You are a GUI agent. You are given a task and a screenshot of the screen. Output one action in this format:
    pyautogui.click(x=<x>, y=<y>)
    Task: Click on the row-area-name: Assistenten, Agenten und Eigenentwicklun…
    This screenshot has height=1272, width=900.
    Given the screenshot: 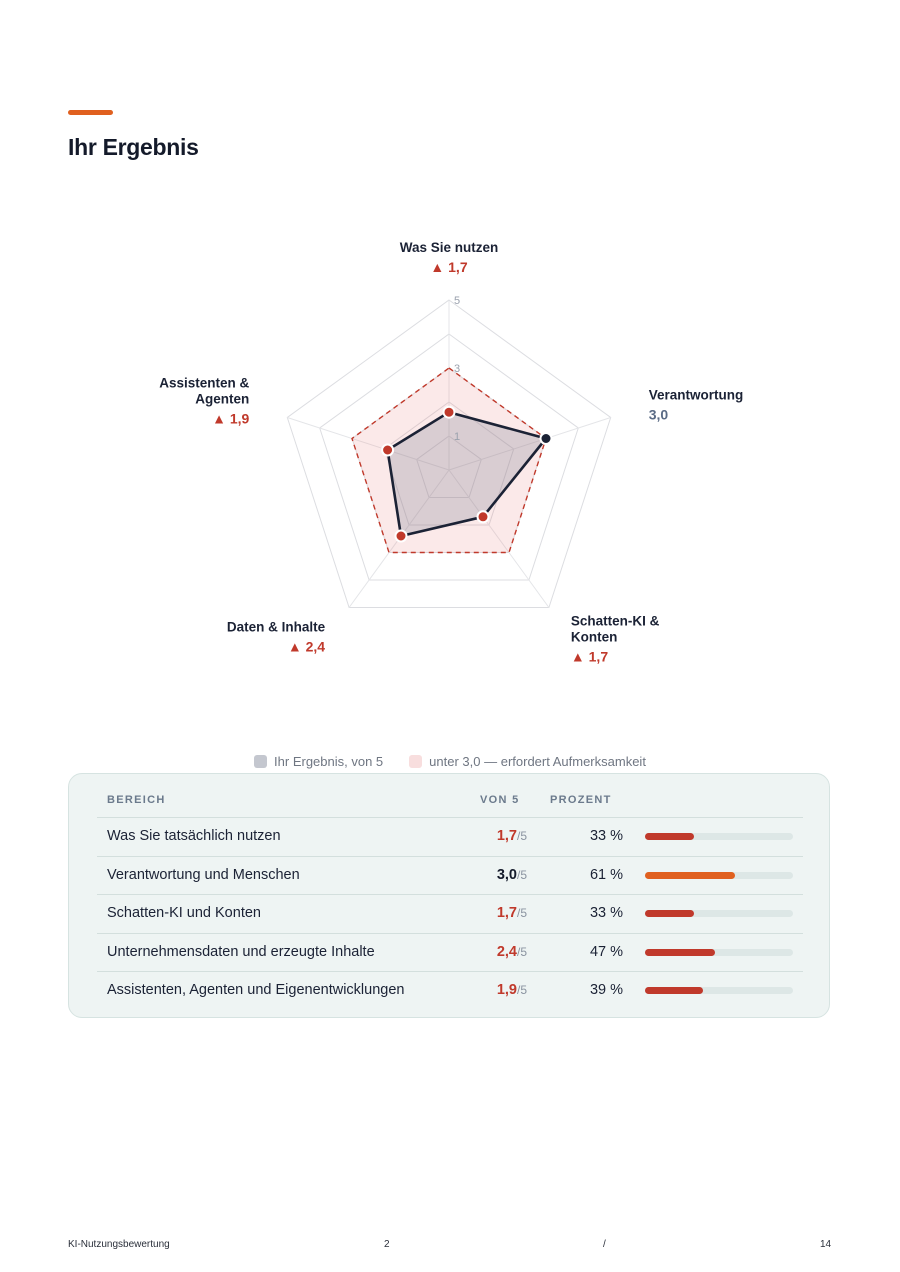 What is the action you would take?
    pyautogui.click(x=256, y=990)
    